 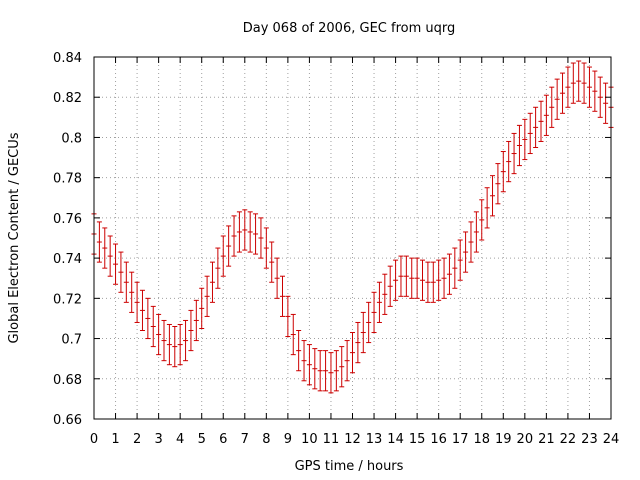 I want to click on x-tick-label: 6, so click(x=223, y=439).